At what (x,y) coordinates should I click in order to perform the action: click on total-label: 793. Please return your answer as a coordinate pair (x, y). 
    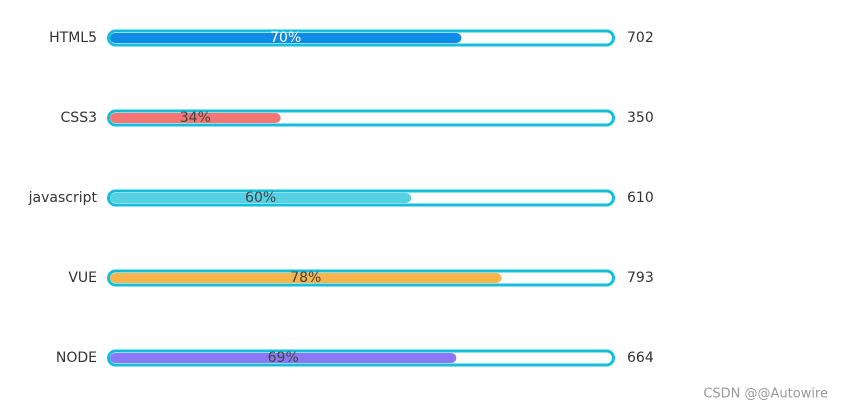
    Looking at the image, I should click on (640, 278).